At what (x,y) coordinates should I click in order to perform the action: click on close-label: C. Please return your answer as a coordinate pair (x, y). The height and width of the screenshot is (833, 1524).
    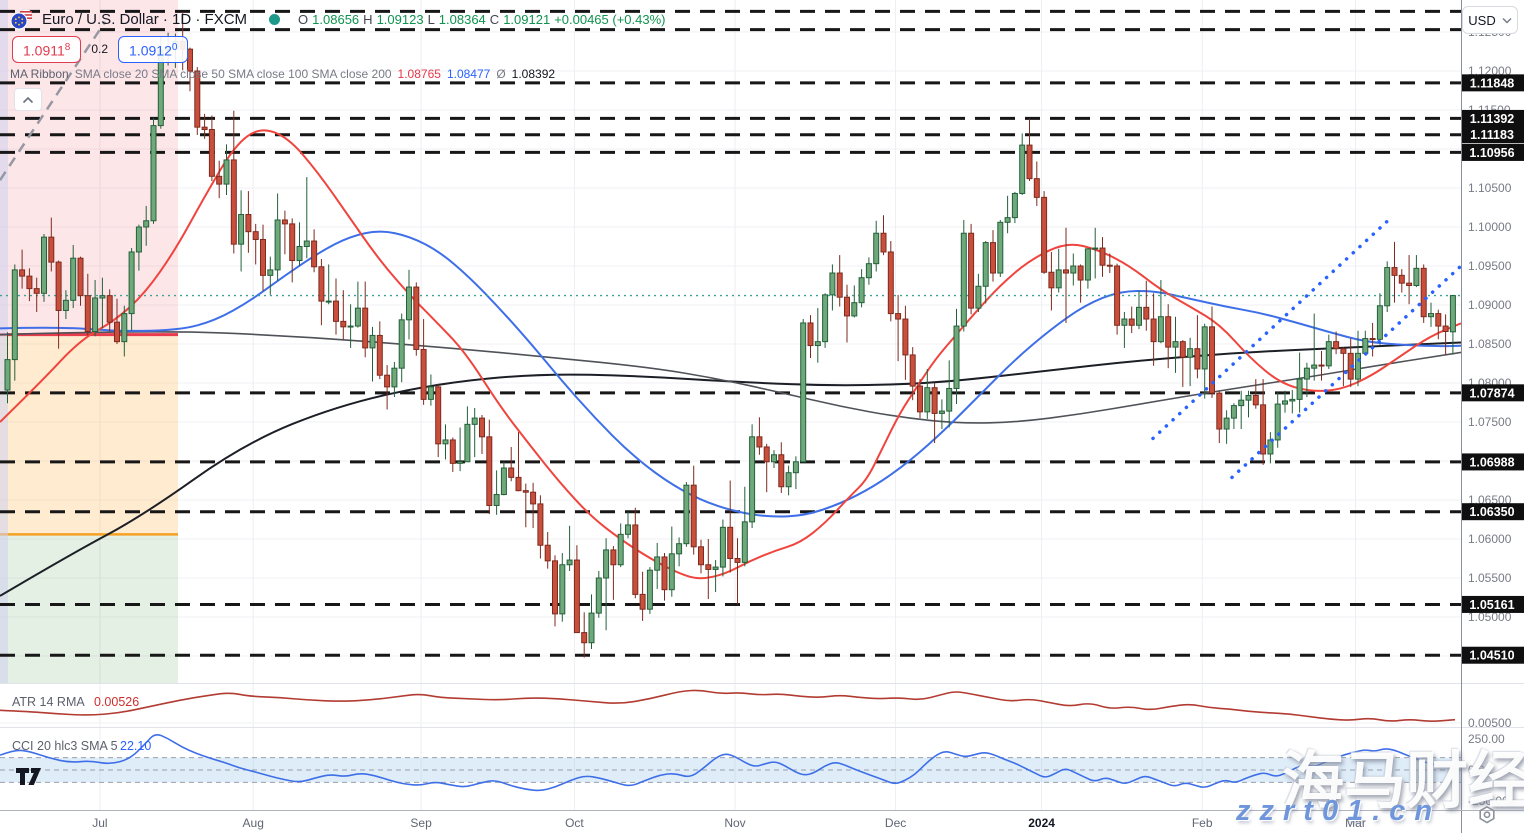
    Looking at the image, I should click on (494, 19).